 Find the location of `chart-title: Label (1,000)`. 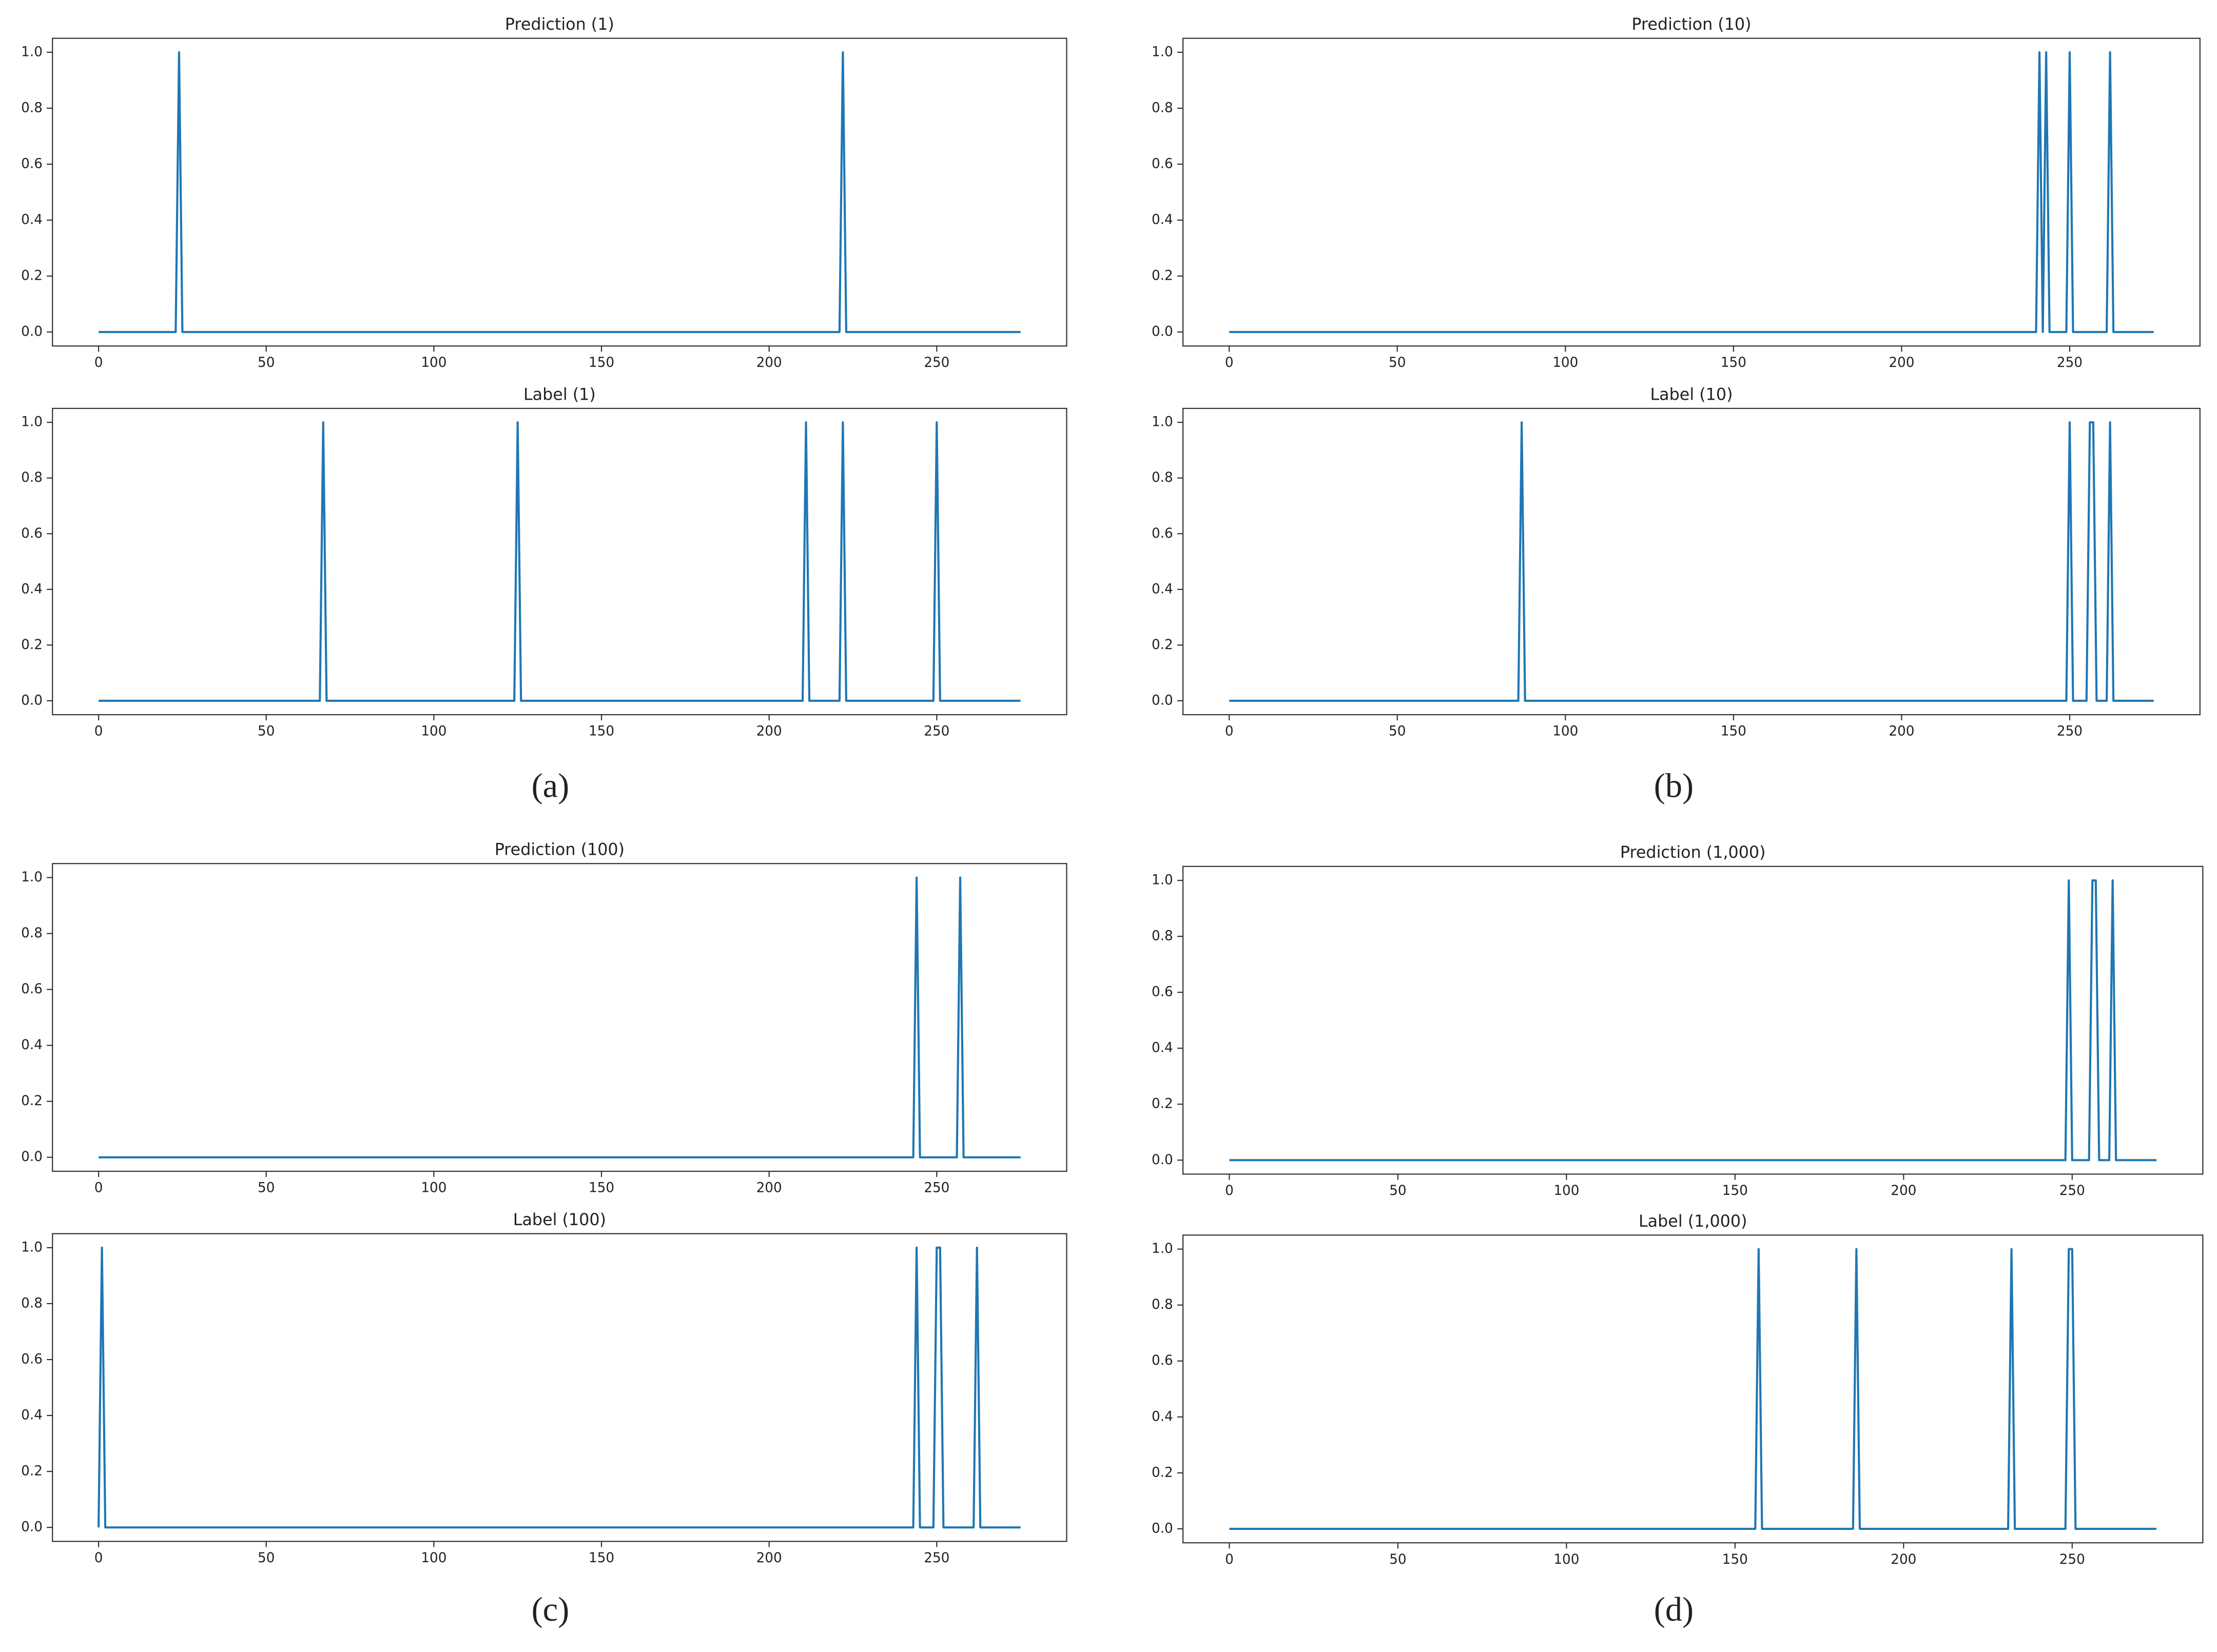

chart-title: Label (1,000) is located at coordinates (1693, 1221).